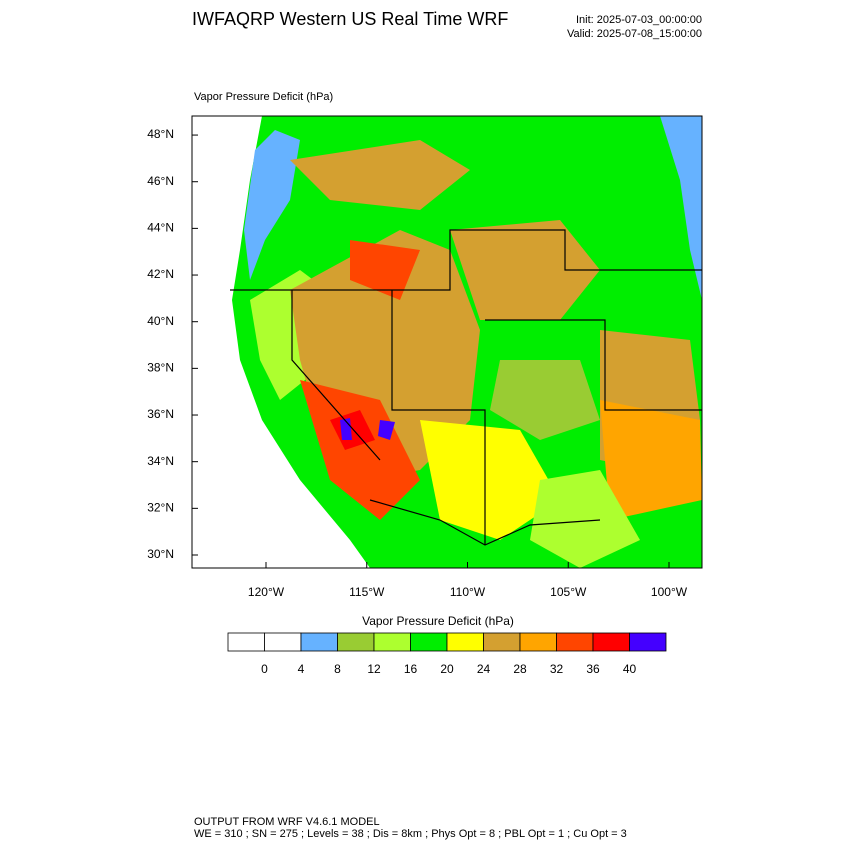  I want to click on colorbar-label: 32, so click(557, 669).